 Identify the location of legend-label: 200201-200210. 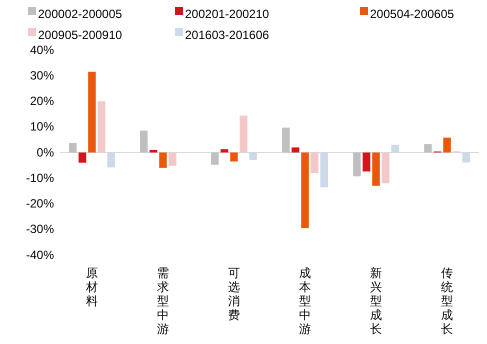
(227, 14).